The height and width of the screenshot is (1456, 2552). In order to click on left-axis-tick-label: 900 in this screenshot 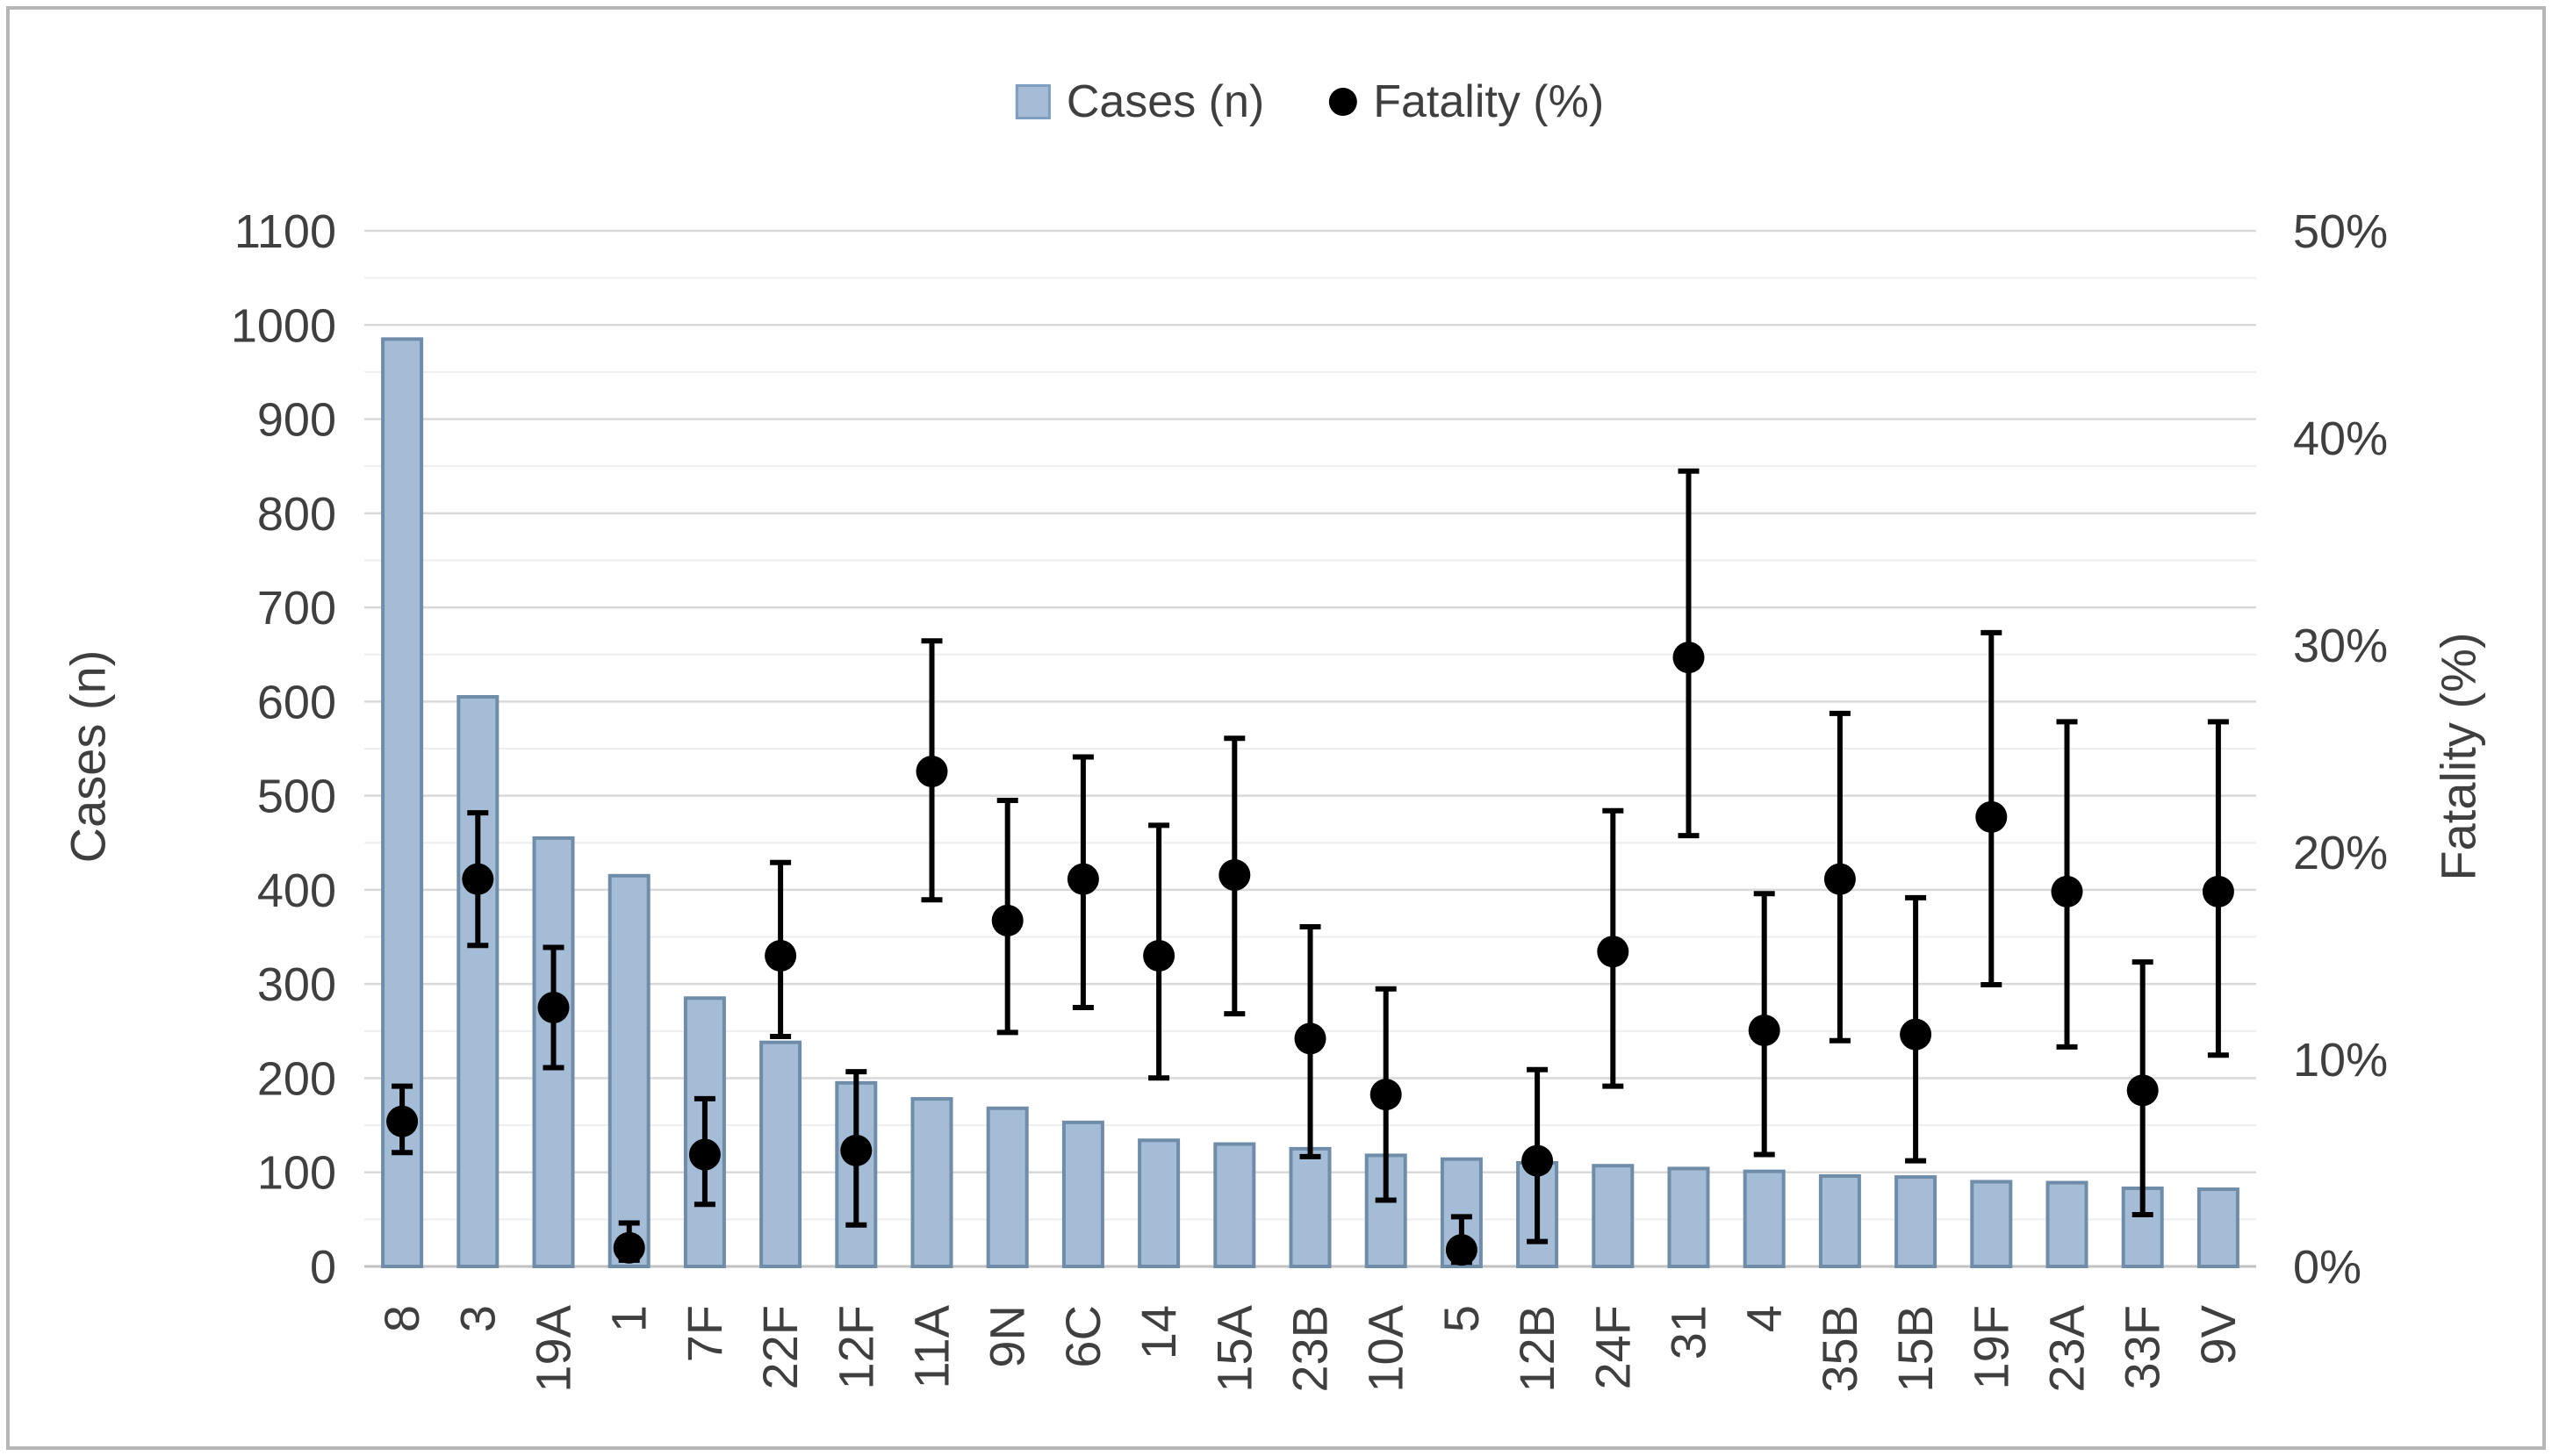, I will do `click(296, 420)`.